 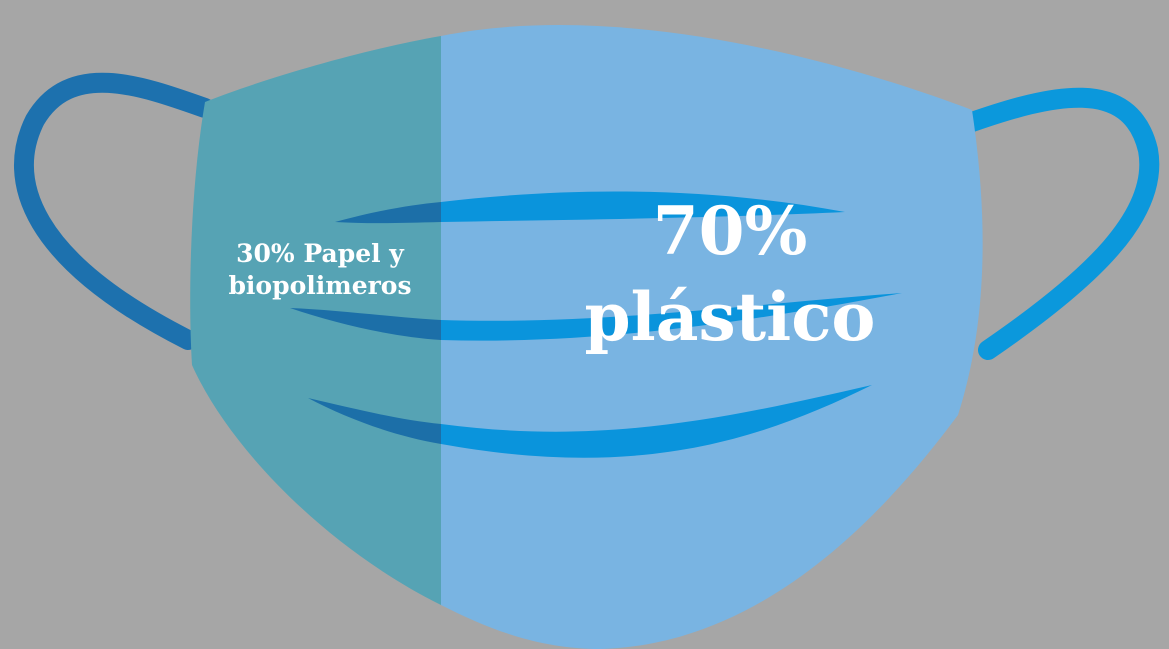 I want to click on pleat-3-left, so click(x=374, y=421).